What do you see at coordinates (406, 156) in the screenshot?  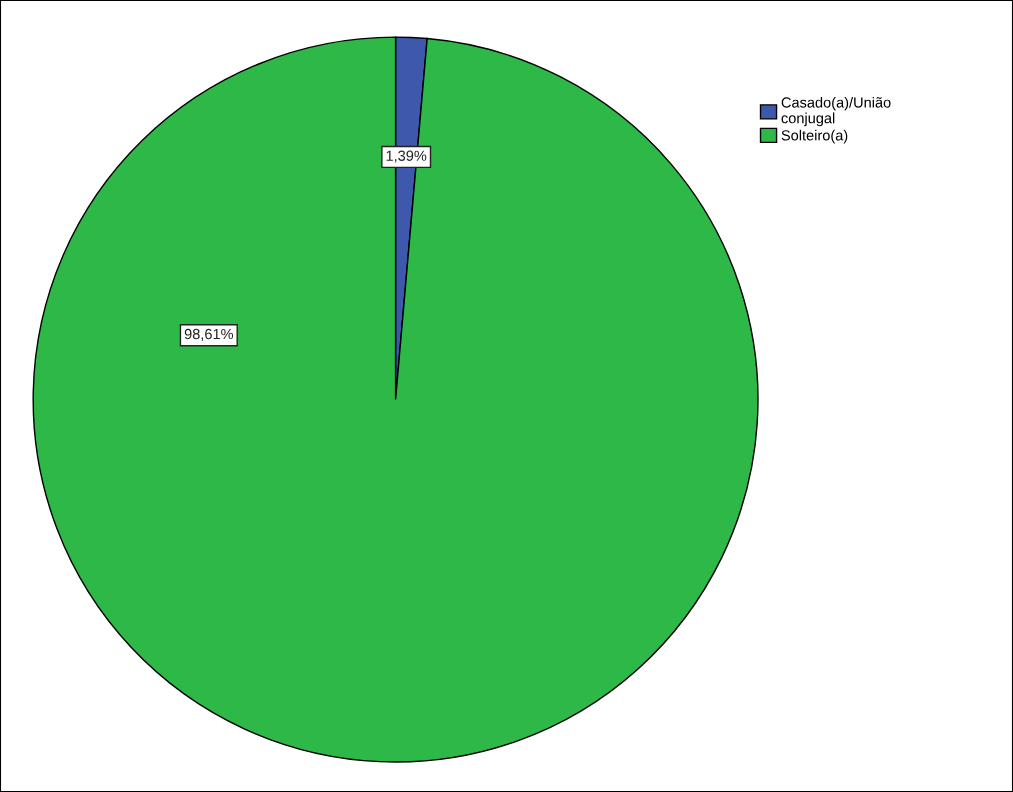 I see `data-label: 1,39%` at bounding box center [406, 156].